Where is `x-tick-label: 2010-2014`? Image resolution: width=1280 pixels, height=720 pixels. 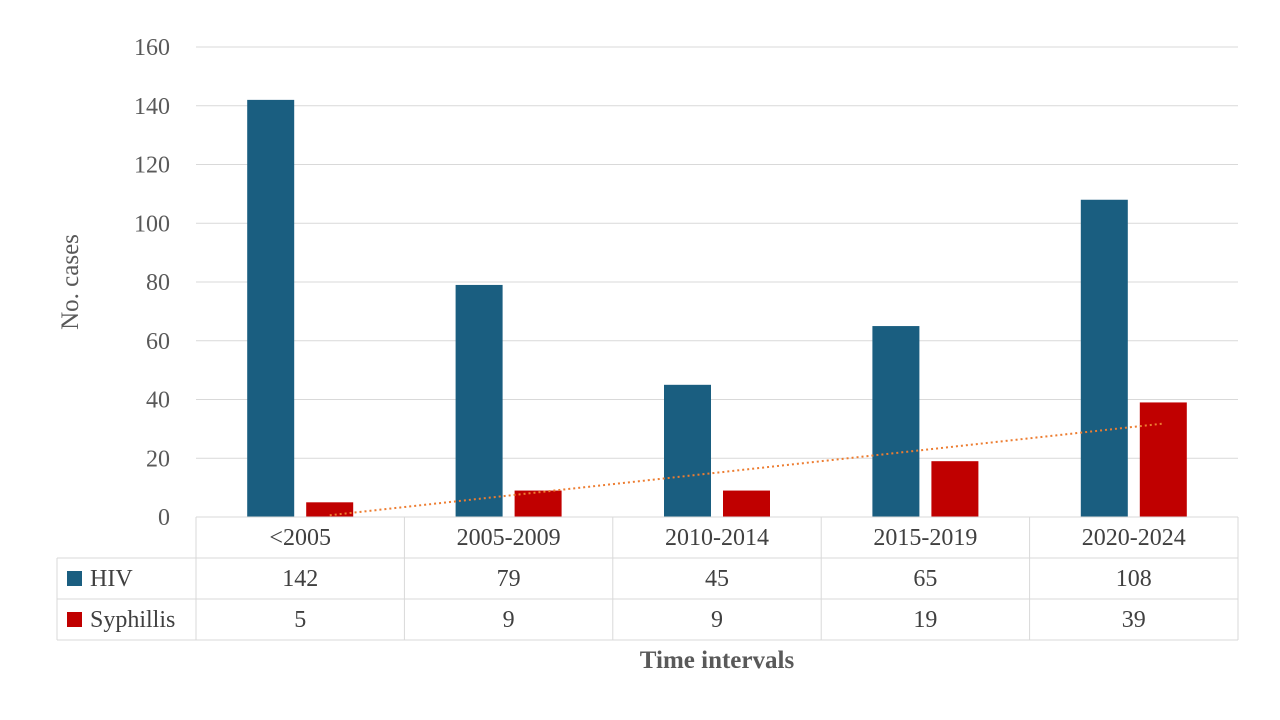 x-tick-label: 2010-2014 is located at coordinates (717, 538).